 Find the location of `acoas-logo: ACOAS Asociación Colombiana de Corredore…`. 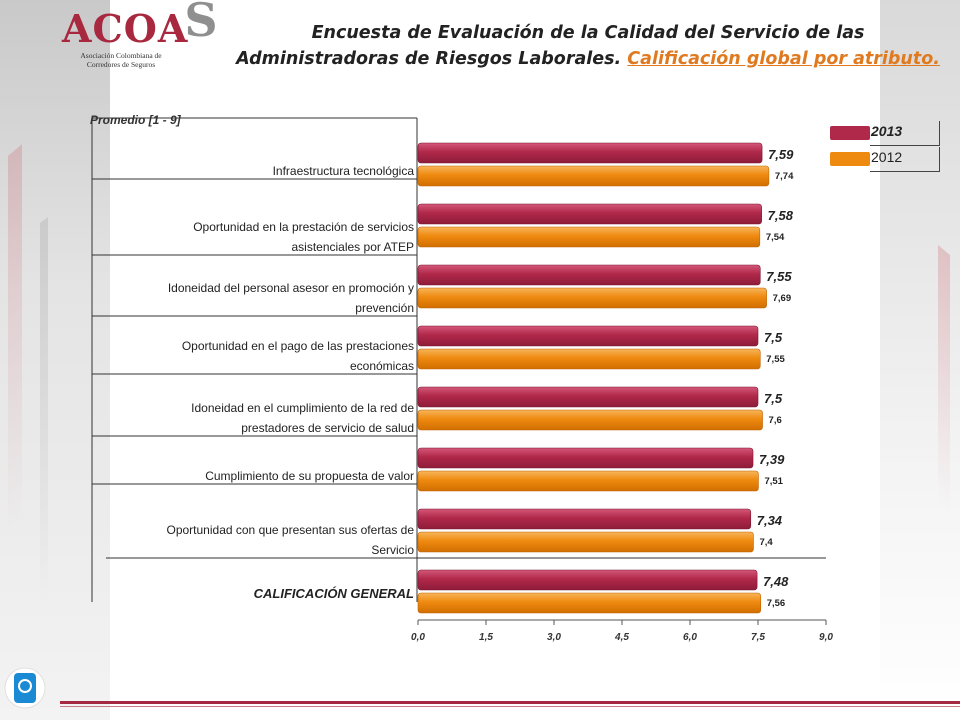

acoas-logo: ACOAS Asociación Colombiana de Corredore… is located at coordinates (140, 38).